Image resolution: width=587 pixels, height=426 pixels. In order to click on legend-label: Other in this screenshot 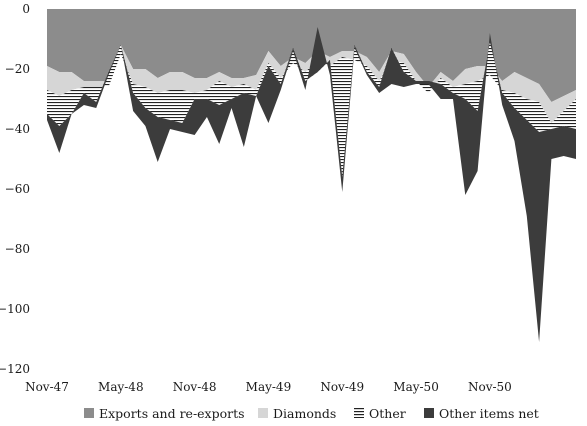, I will do `click(387, 413)`.